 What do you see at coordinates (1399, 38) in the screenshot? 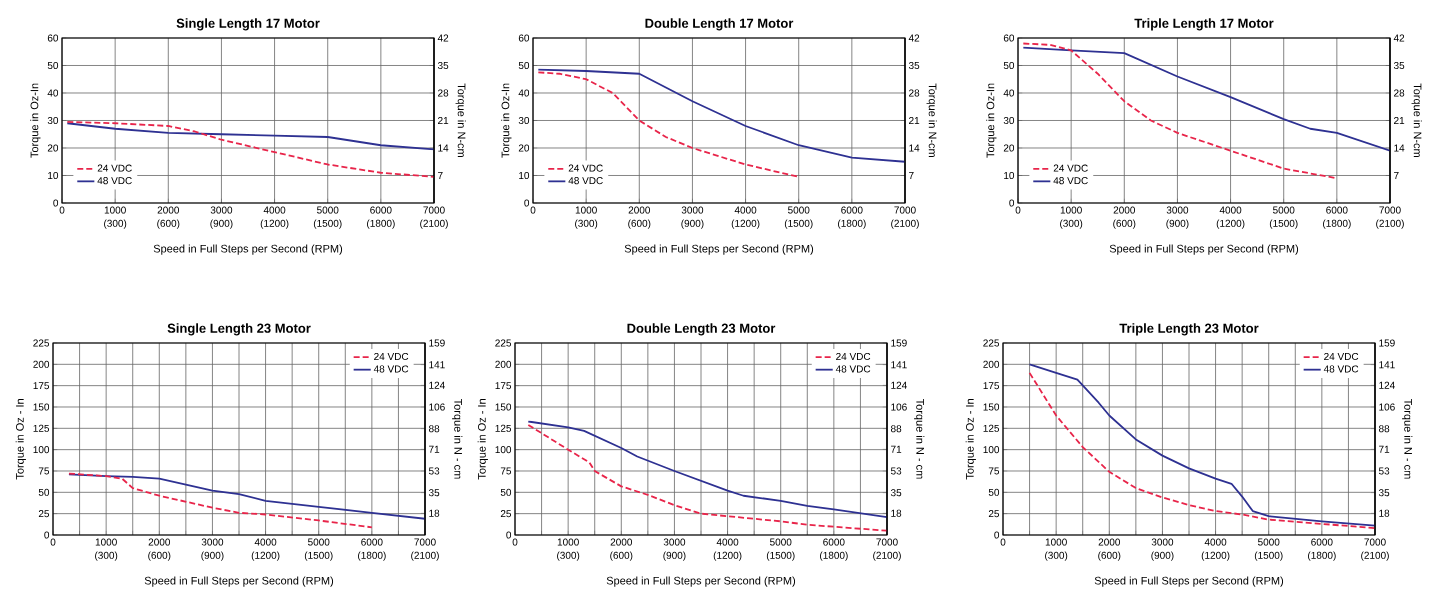
I see `y2-tick-label: 42` at bounding box center [1399, 38].